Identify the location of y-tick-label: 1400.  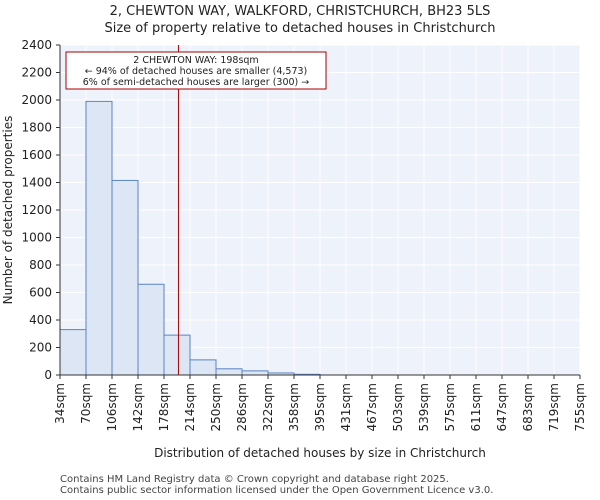
(36, 183).